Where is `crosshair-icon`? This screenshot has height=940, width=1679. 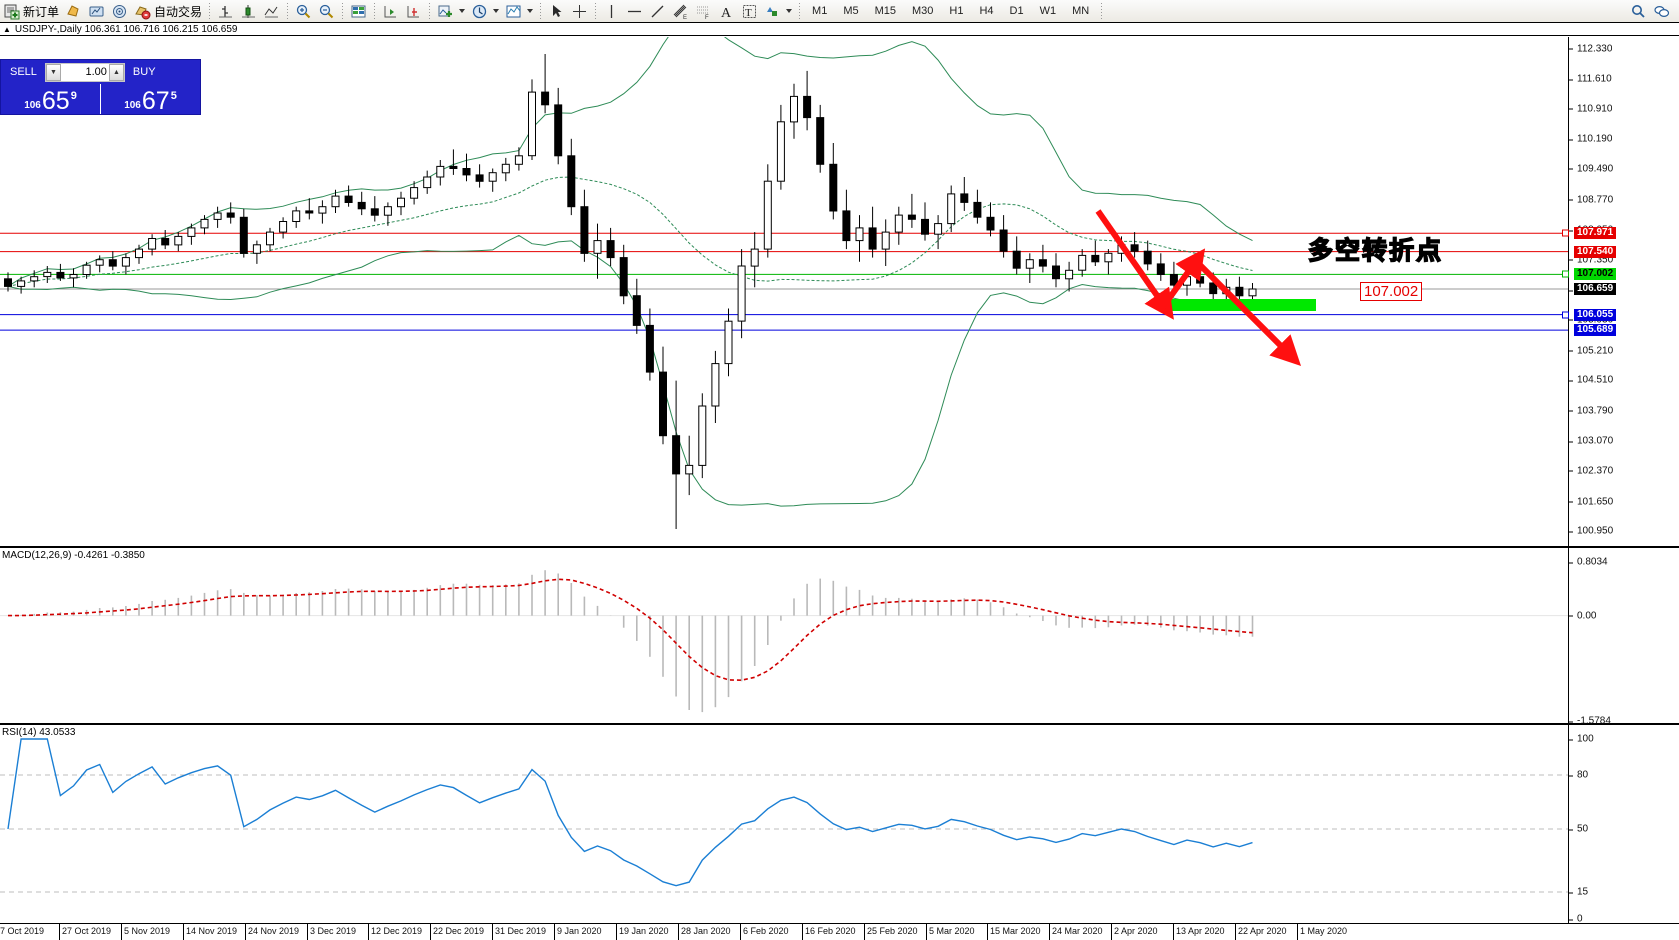 crosshair-icon is located at coordinates (579, 11).